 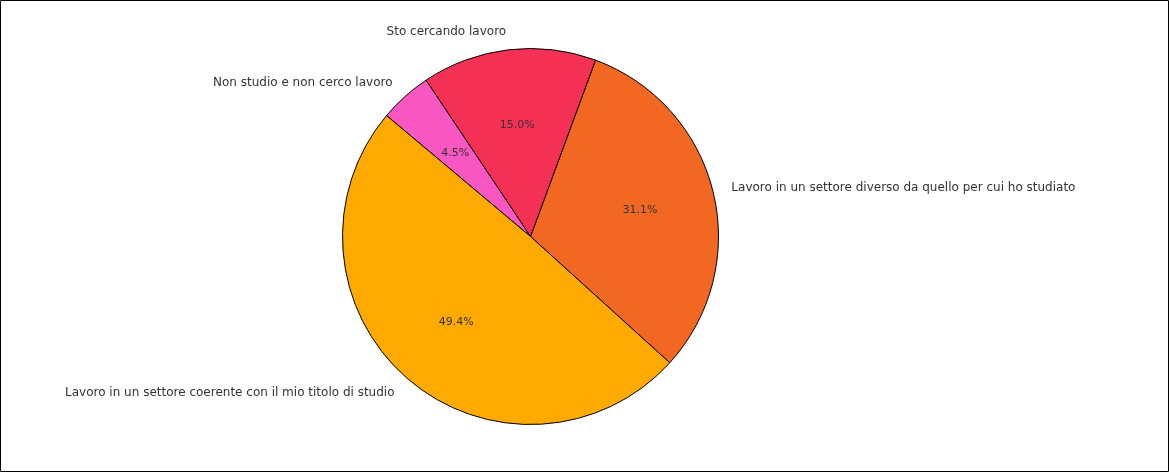 I want to click on data-label: 49.4%, so click(x=456, y=321).